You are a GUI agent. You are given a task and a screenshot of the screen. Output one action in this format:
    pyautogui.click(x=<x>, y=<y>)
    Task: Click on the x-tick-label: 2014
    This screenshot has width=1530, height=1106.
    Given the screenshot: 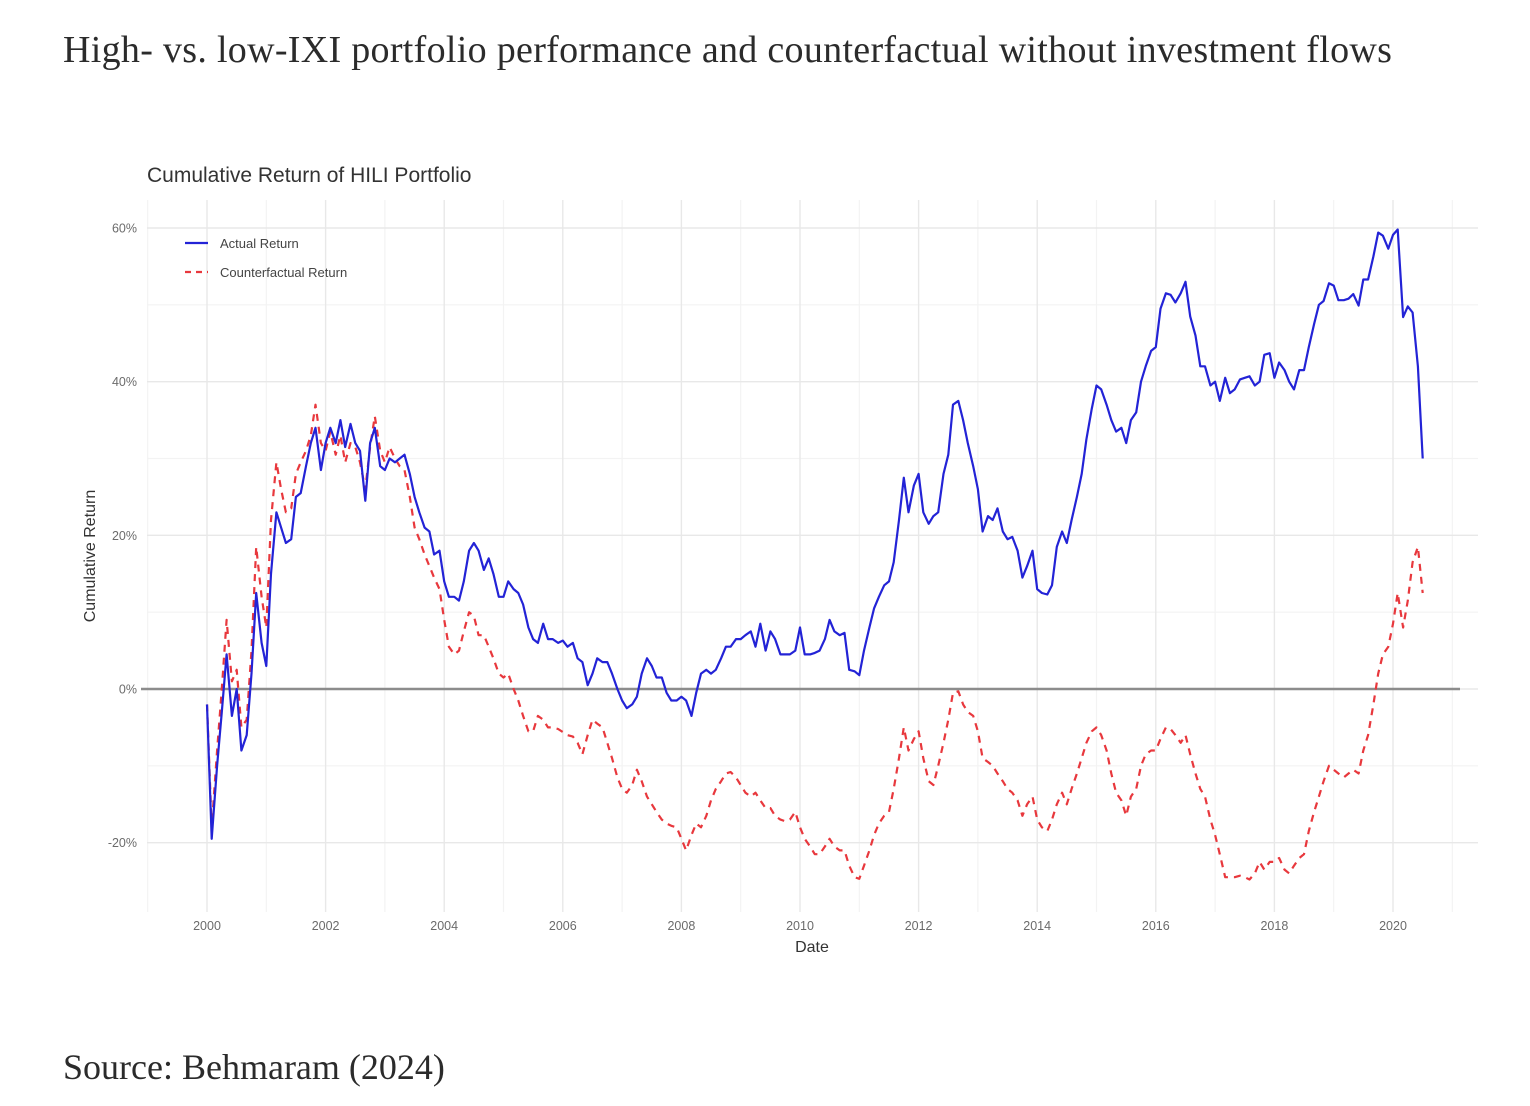 What is the action you would take?
    pyautogui.click(x=1037, y=926)
    